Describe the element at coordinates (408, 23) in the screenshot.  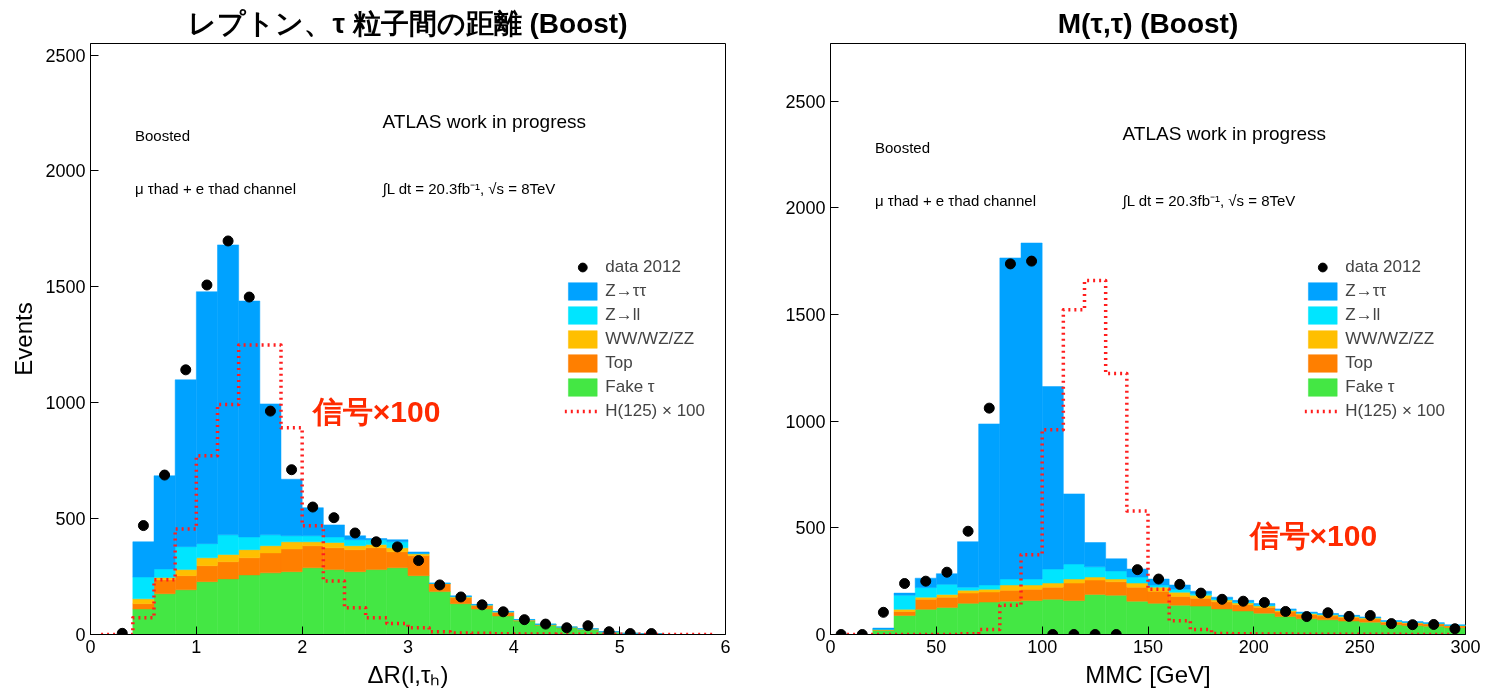
I see `chart-title: レプトン、τ 粒子間の距離 (Boost)` at that location.